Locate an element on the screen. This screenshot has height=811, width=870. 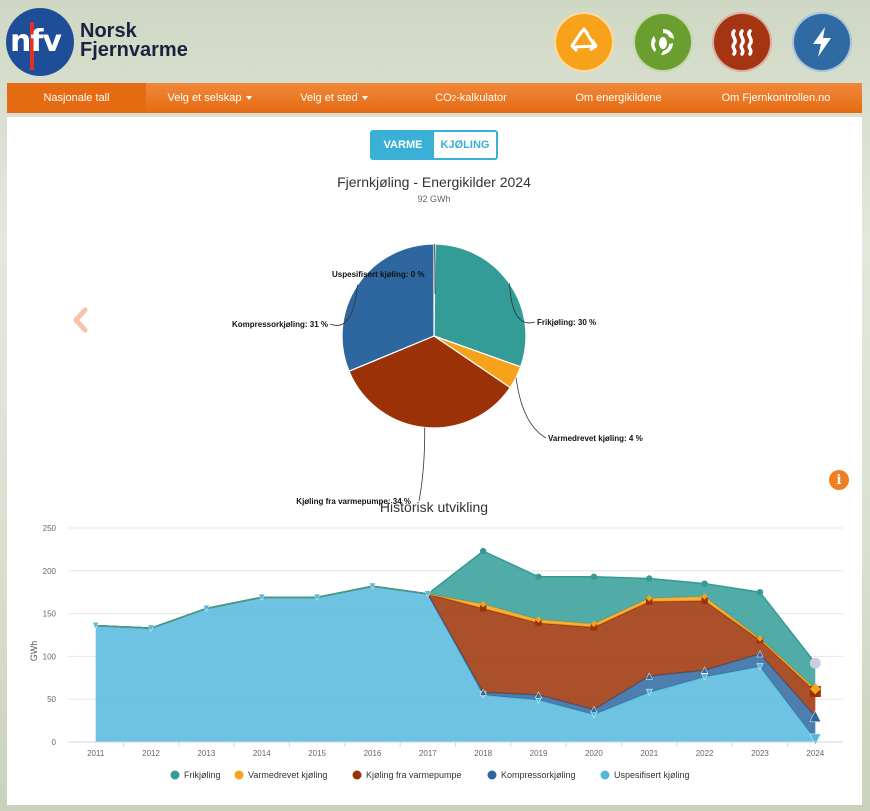
x-tick-label: 2016 is located at coordinates (373, 753).